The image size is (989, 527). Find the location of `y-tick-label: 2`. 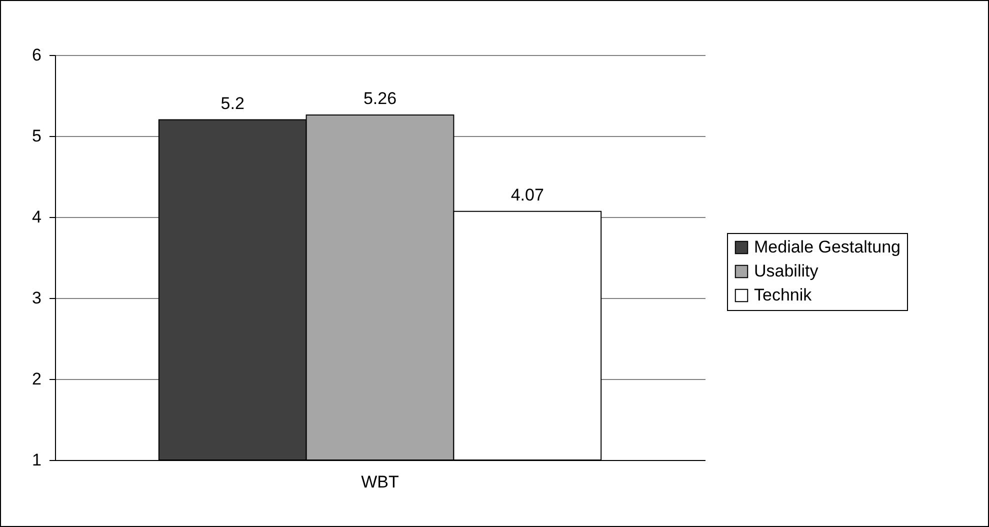

y-tick-label: 2 is located at coordinates (37, 379).